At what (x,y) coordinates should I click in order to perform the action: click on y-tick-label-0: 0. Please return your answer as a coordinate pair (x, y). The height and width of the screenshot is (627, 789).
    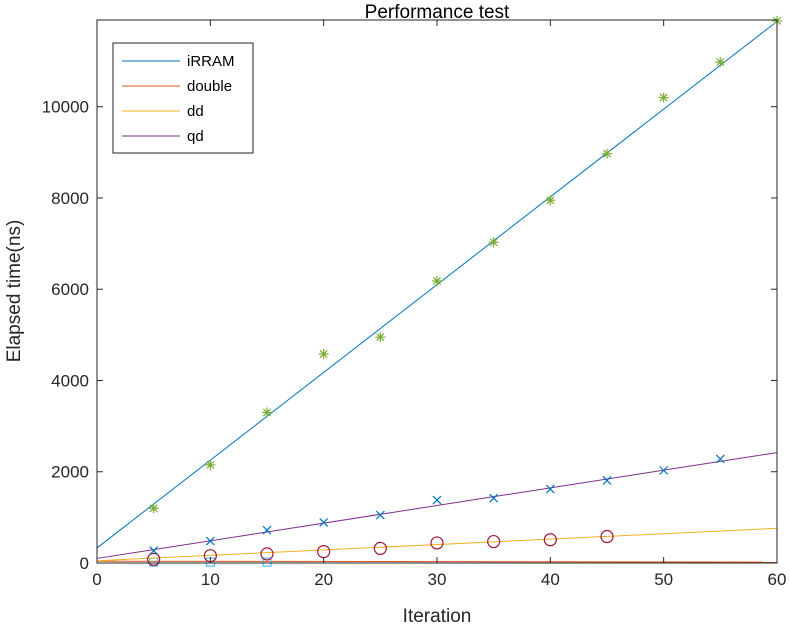
    Looking at the image, I should click on (84, 563).